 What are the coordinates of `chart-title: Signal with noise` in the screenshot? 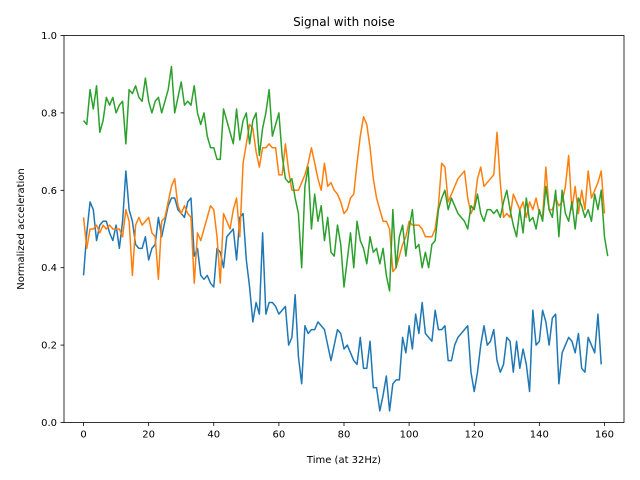 It's located at (344, 22).